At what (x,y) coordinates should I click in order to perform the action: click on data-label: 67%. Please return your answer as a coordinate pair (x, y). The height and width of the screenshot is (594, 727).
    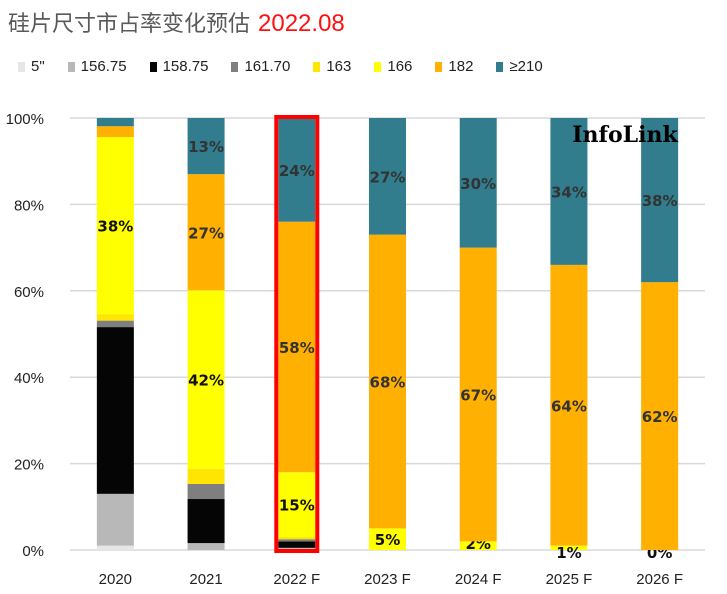
    Looking at the image, I should click on (478, 395).